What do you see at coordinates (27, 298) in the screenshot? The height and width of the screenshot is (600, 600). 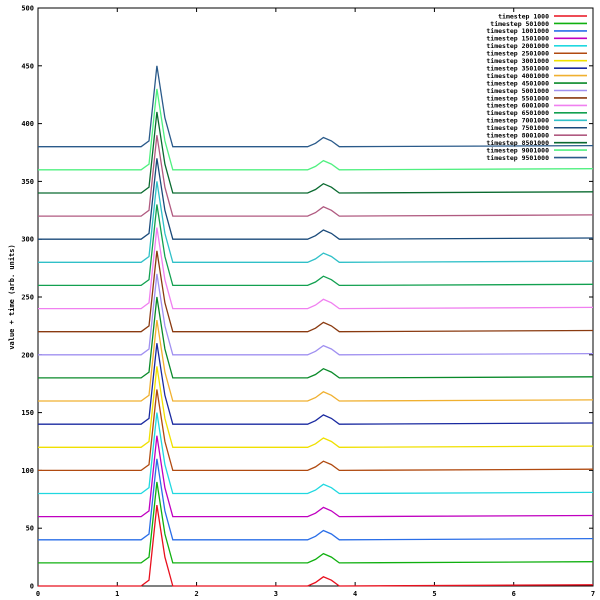 I see `y-tick-label: 250` at bounding box center [27, 298].